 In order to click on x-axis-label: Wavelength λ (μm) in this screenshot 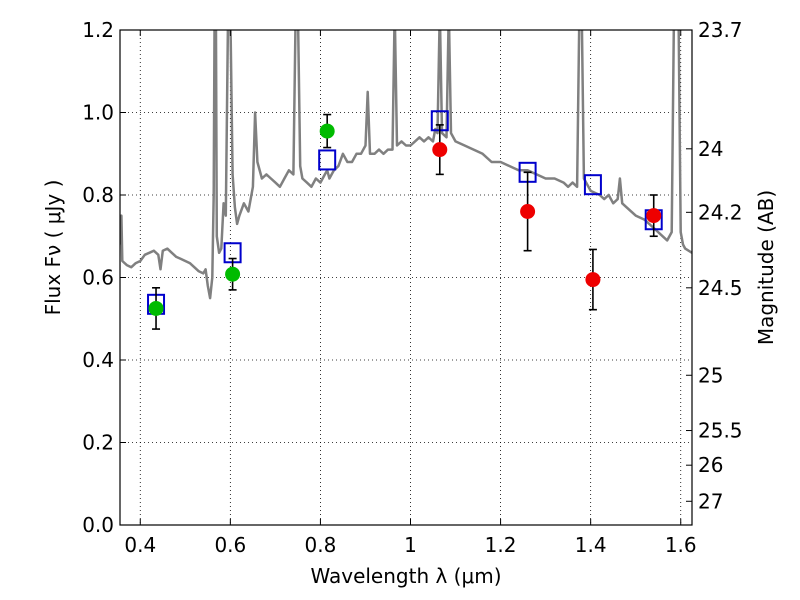, I will do `click(405, 576)`.